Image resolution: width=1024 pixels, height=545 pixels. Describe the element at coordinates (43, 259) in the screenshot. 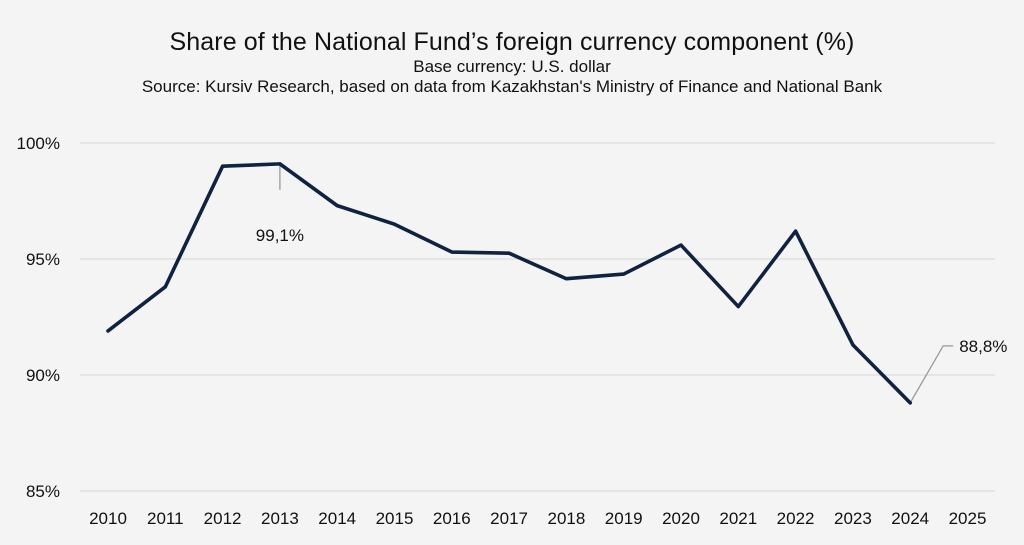

I see `y-tick-label: 95%` at that location.